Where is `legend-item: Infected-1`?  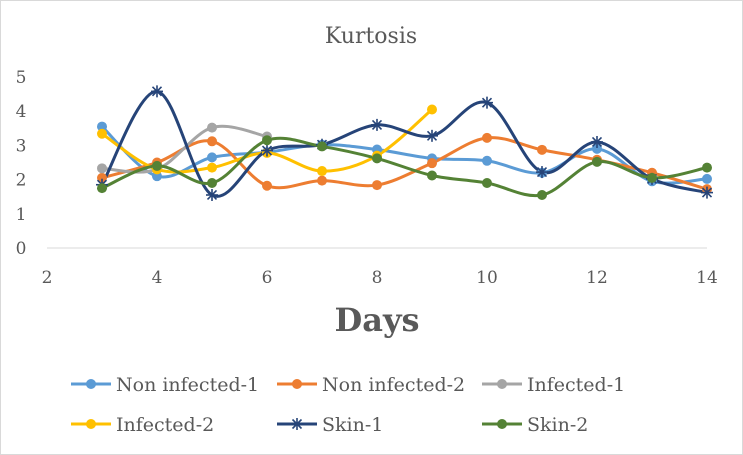 legend-item: Infected-1 is located at coordinates (553, 385).